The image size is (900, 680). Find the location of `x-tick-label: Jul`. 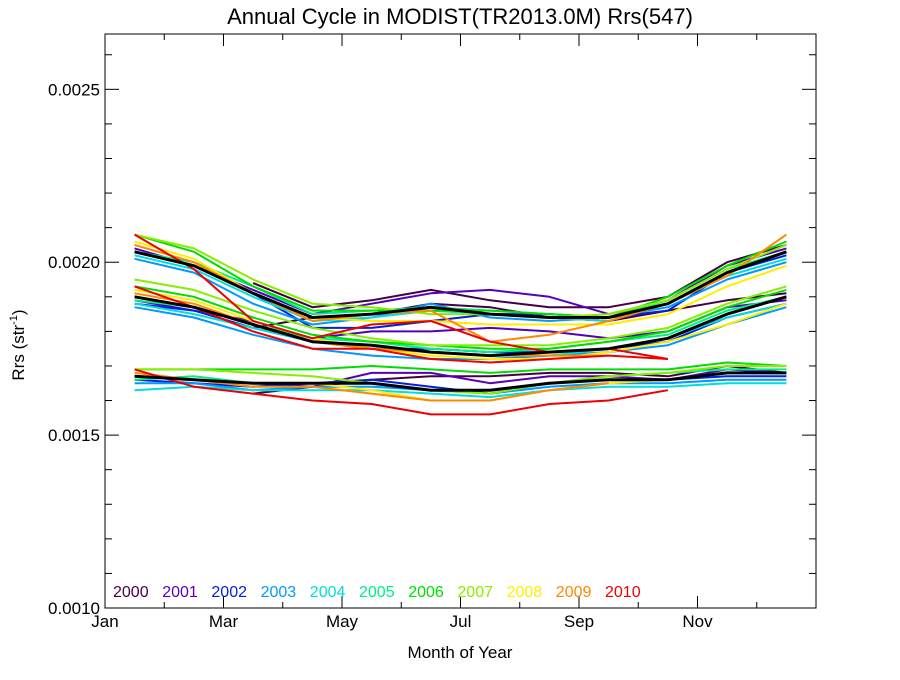

x-tick-label: Jul is located at coordinates (461, 621).